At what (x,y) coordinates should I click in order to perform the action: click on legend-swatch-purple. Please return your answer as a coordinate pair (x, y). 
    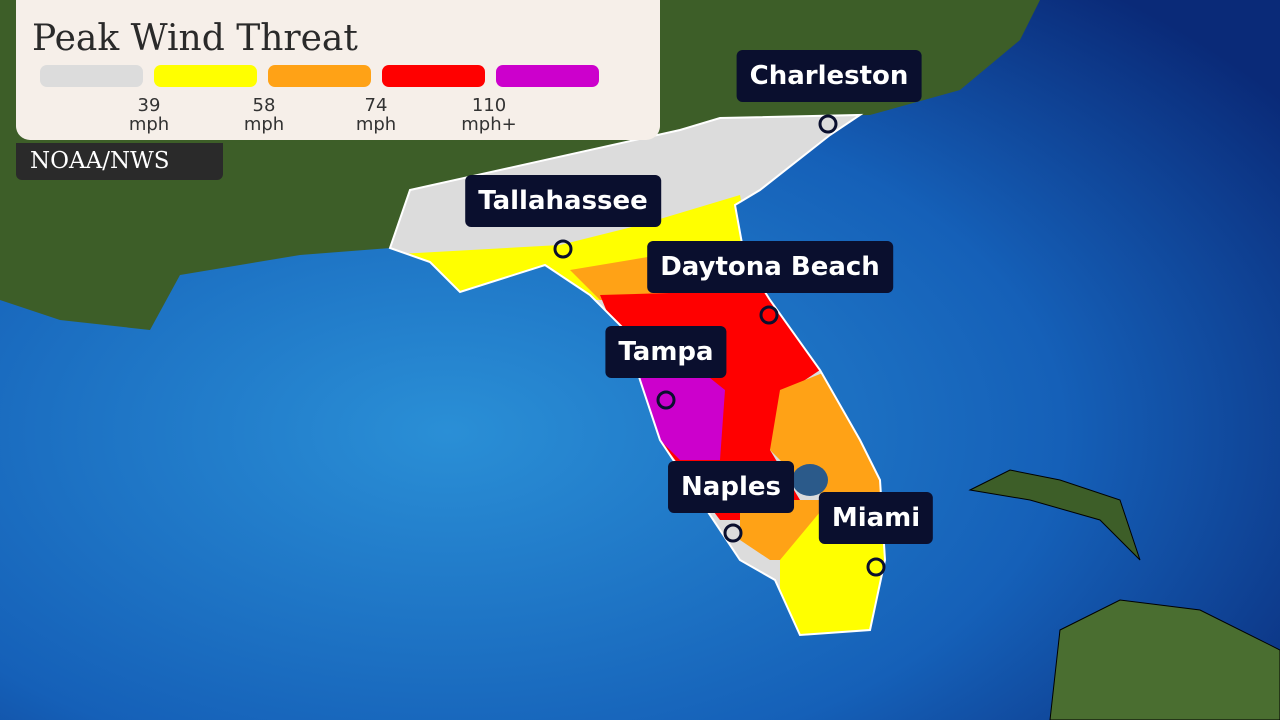
    Looking at the image, I should click on (547, 76).